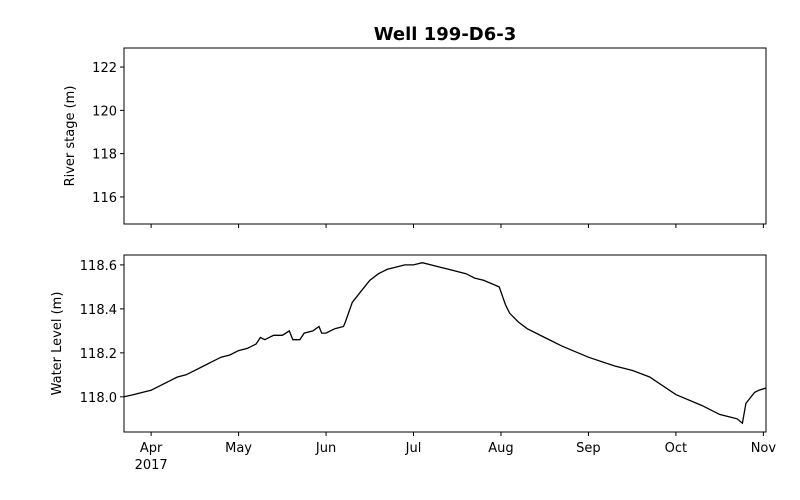 This screenshot has width=800, height=500. I want to click on x-tick-label: Aug, so click(500, 448).